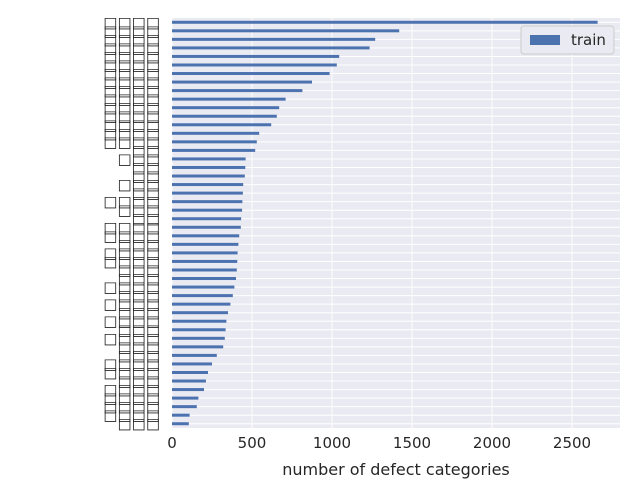 Image resolution: width=640 pixels, height=480 pixels. Describe the element at coordinates (545, 40) in the screenshot. I see `legend-swatch` at that location.